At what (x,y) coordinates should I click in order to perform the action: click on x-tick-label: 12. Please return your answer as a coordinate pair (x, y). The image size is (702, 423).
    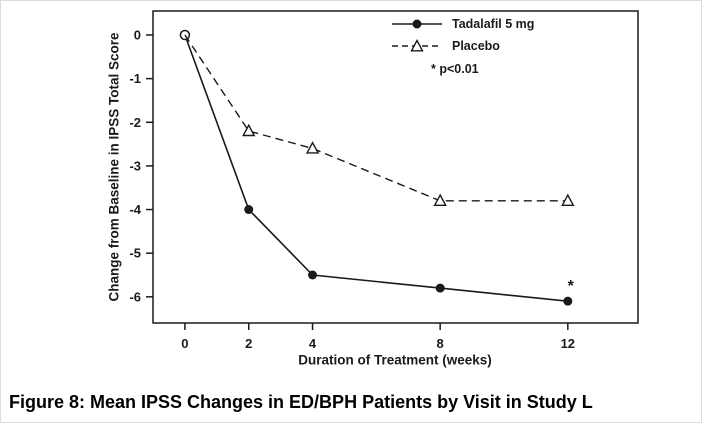
    Looking at the image, I should click on (568, 343).